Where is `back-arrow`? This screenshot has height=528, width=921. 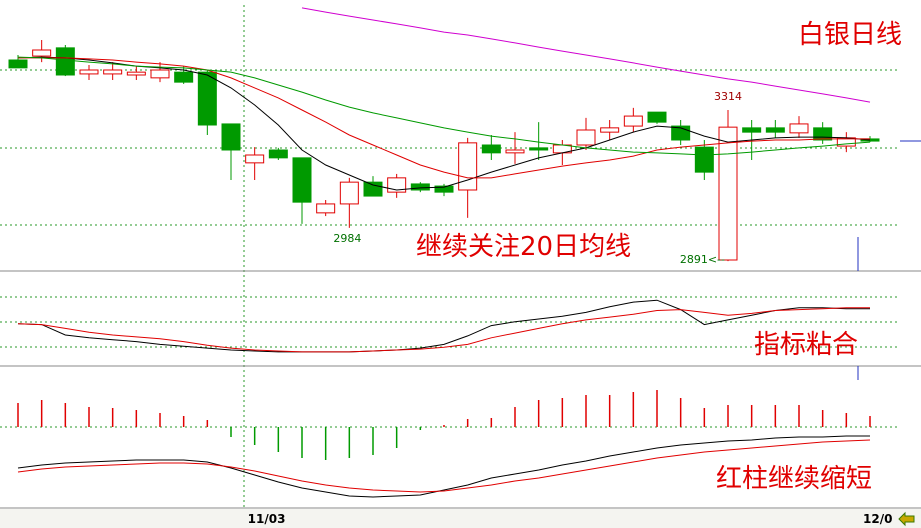 back-arrow is located at coordinates (906, 519).